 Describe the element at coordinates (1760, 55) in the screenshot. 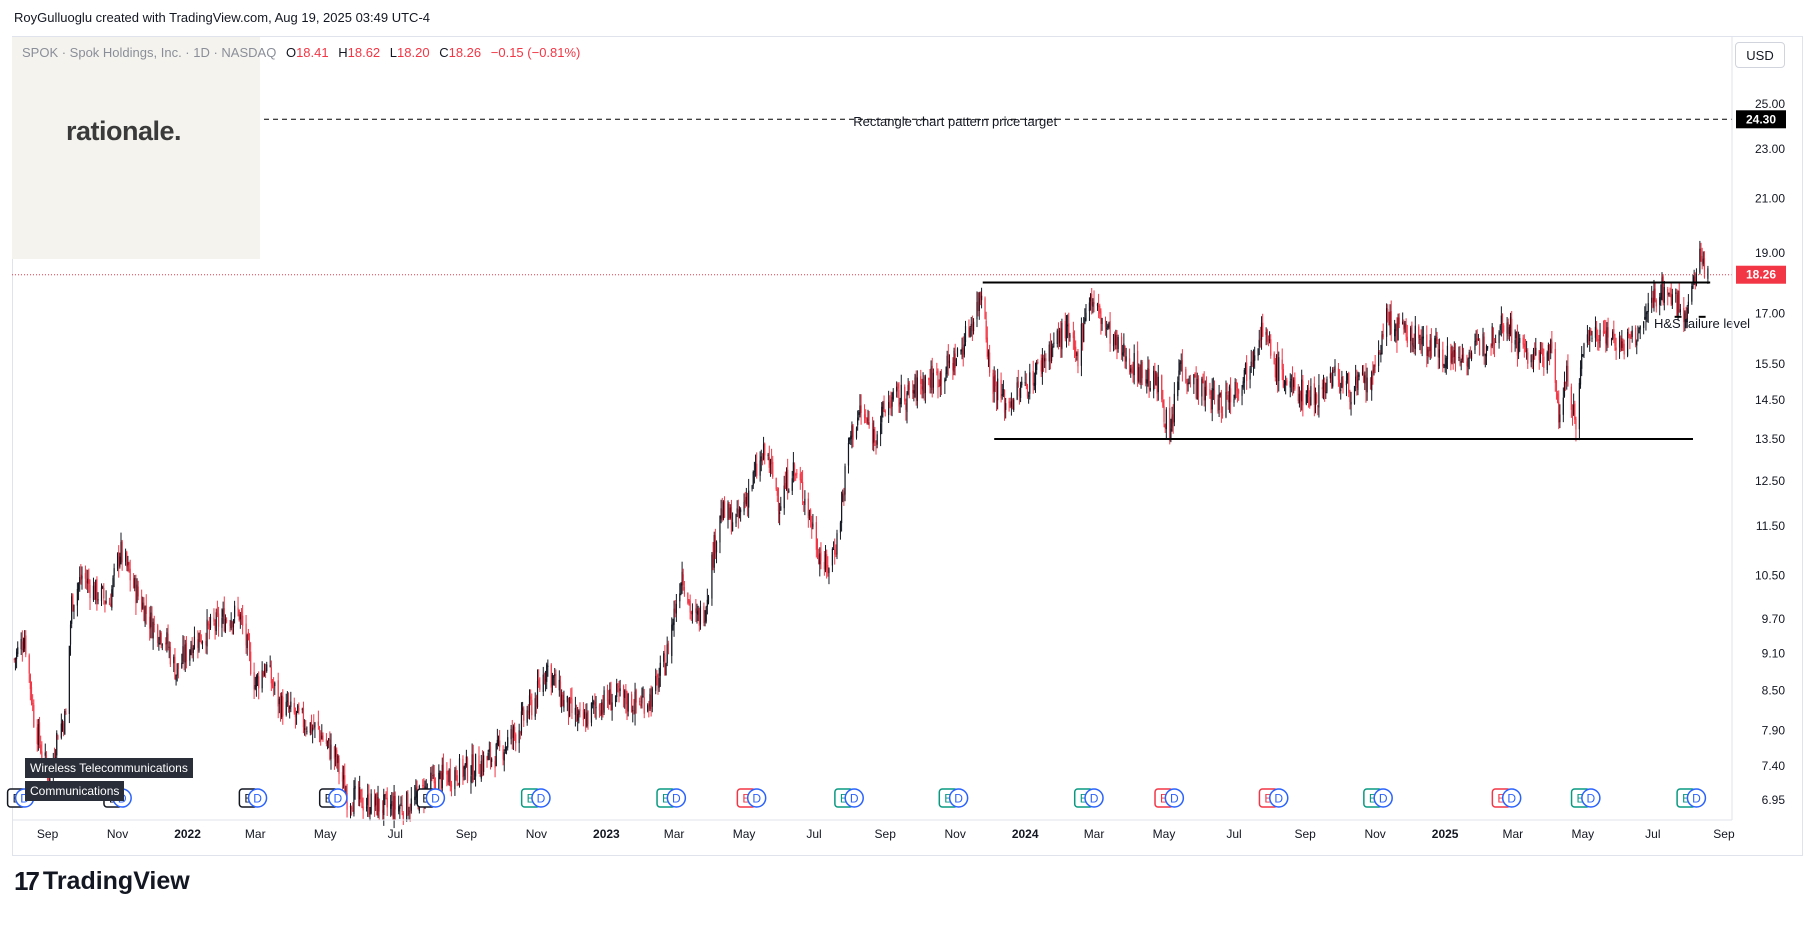

I see `currency-button: USD` at that location.